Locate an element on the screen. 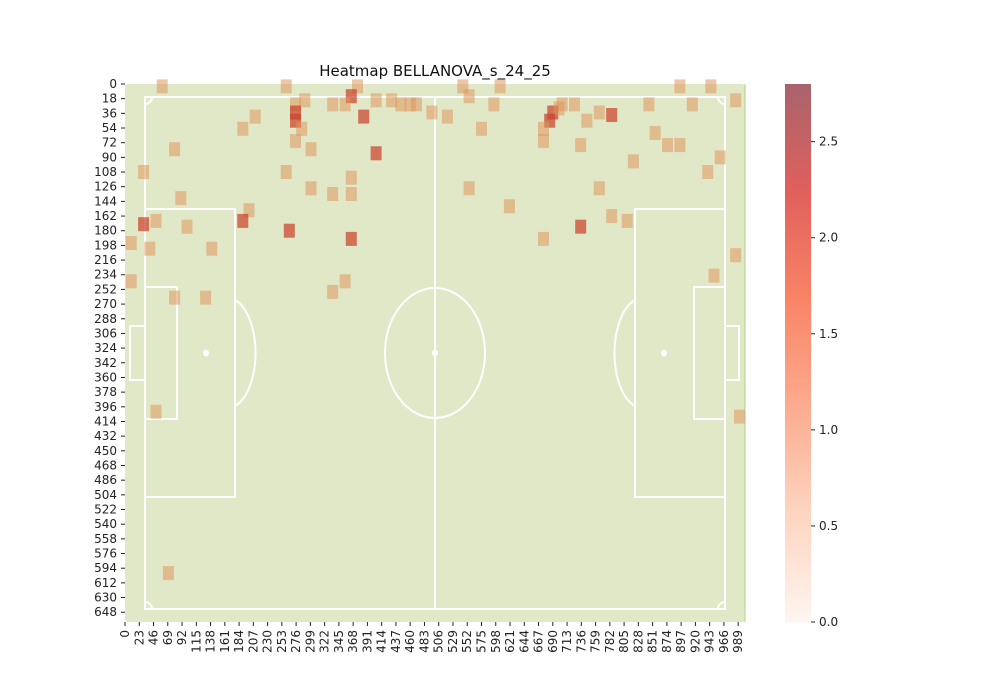  colorbar-tick-label: 1.0 is located at coordinates (828, 430).